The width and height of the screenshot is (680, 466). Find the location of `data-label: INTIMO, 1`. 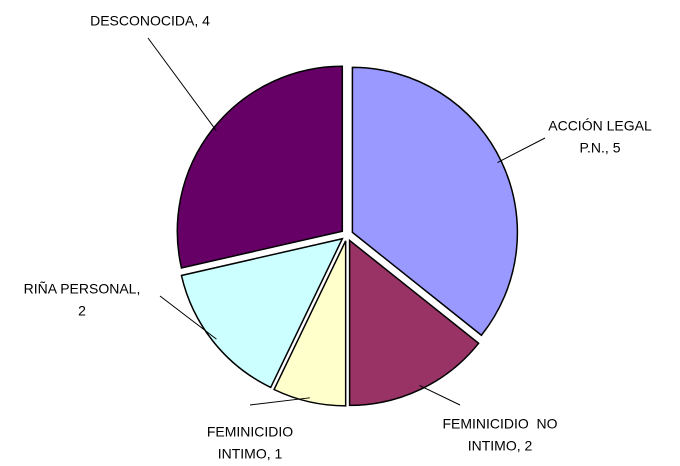

data-label: INTIMO, 1 is located at coordinates (250, 453).